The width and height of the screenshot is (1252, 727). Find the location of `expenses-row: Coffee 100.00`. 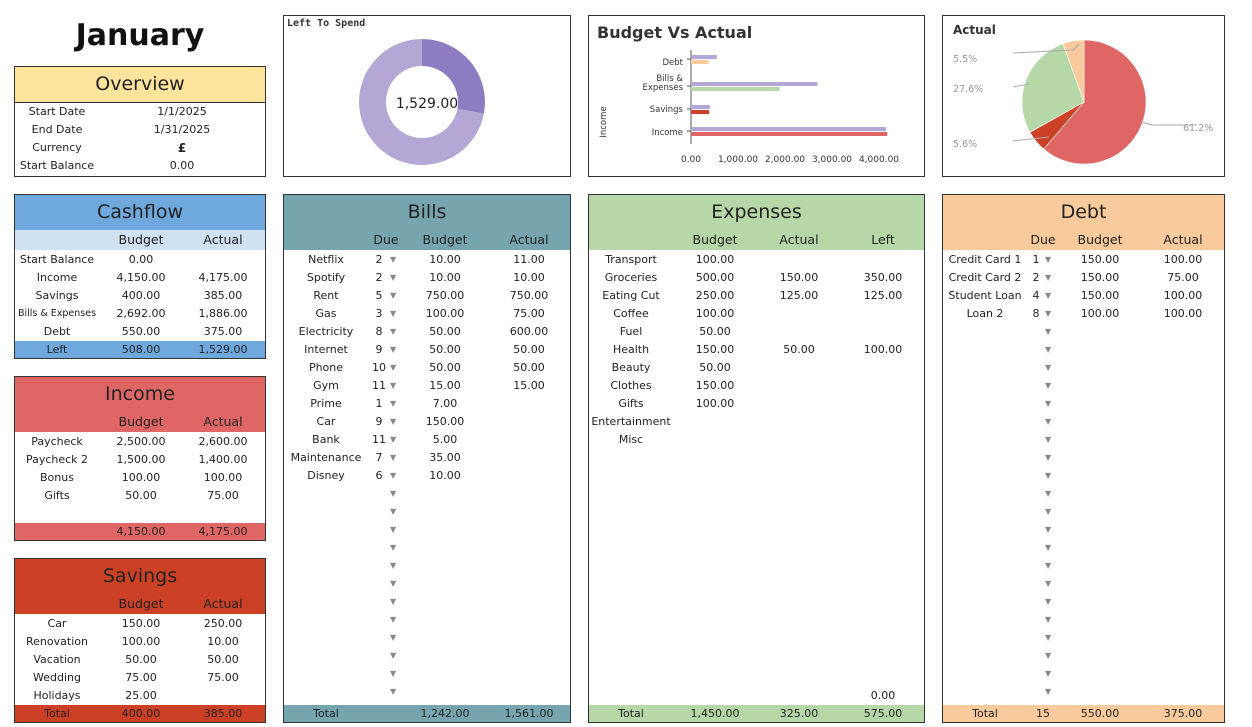

expenses-row: Coffee 100.00 is located at coordinates (756, 314).